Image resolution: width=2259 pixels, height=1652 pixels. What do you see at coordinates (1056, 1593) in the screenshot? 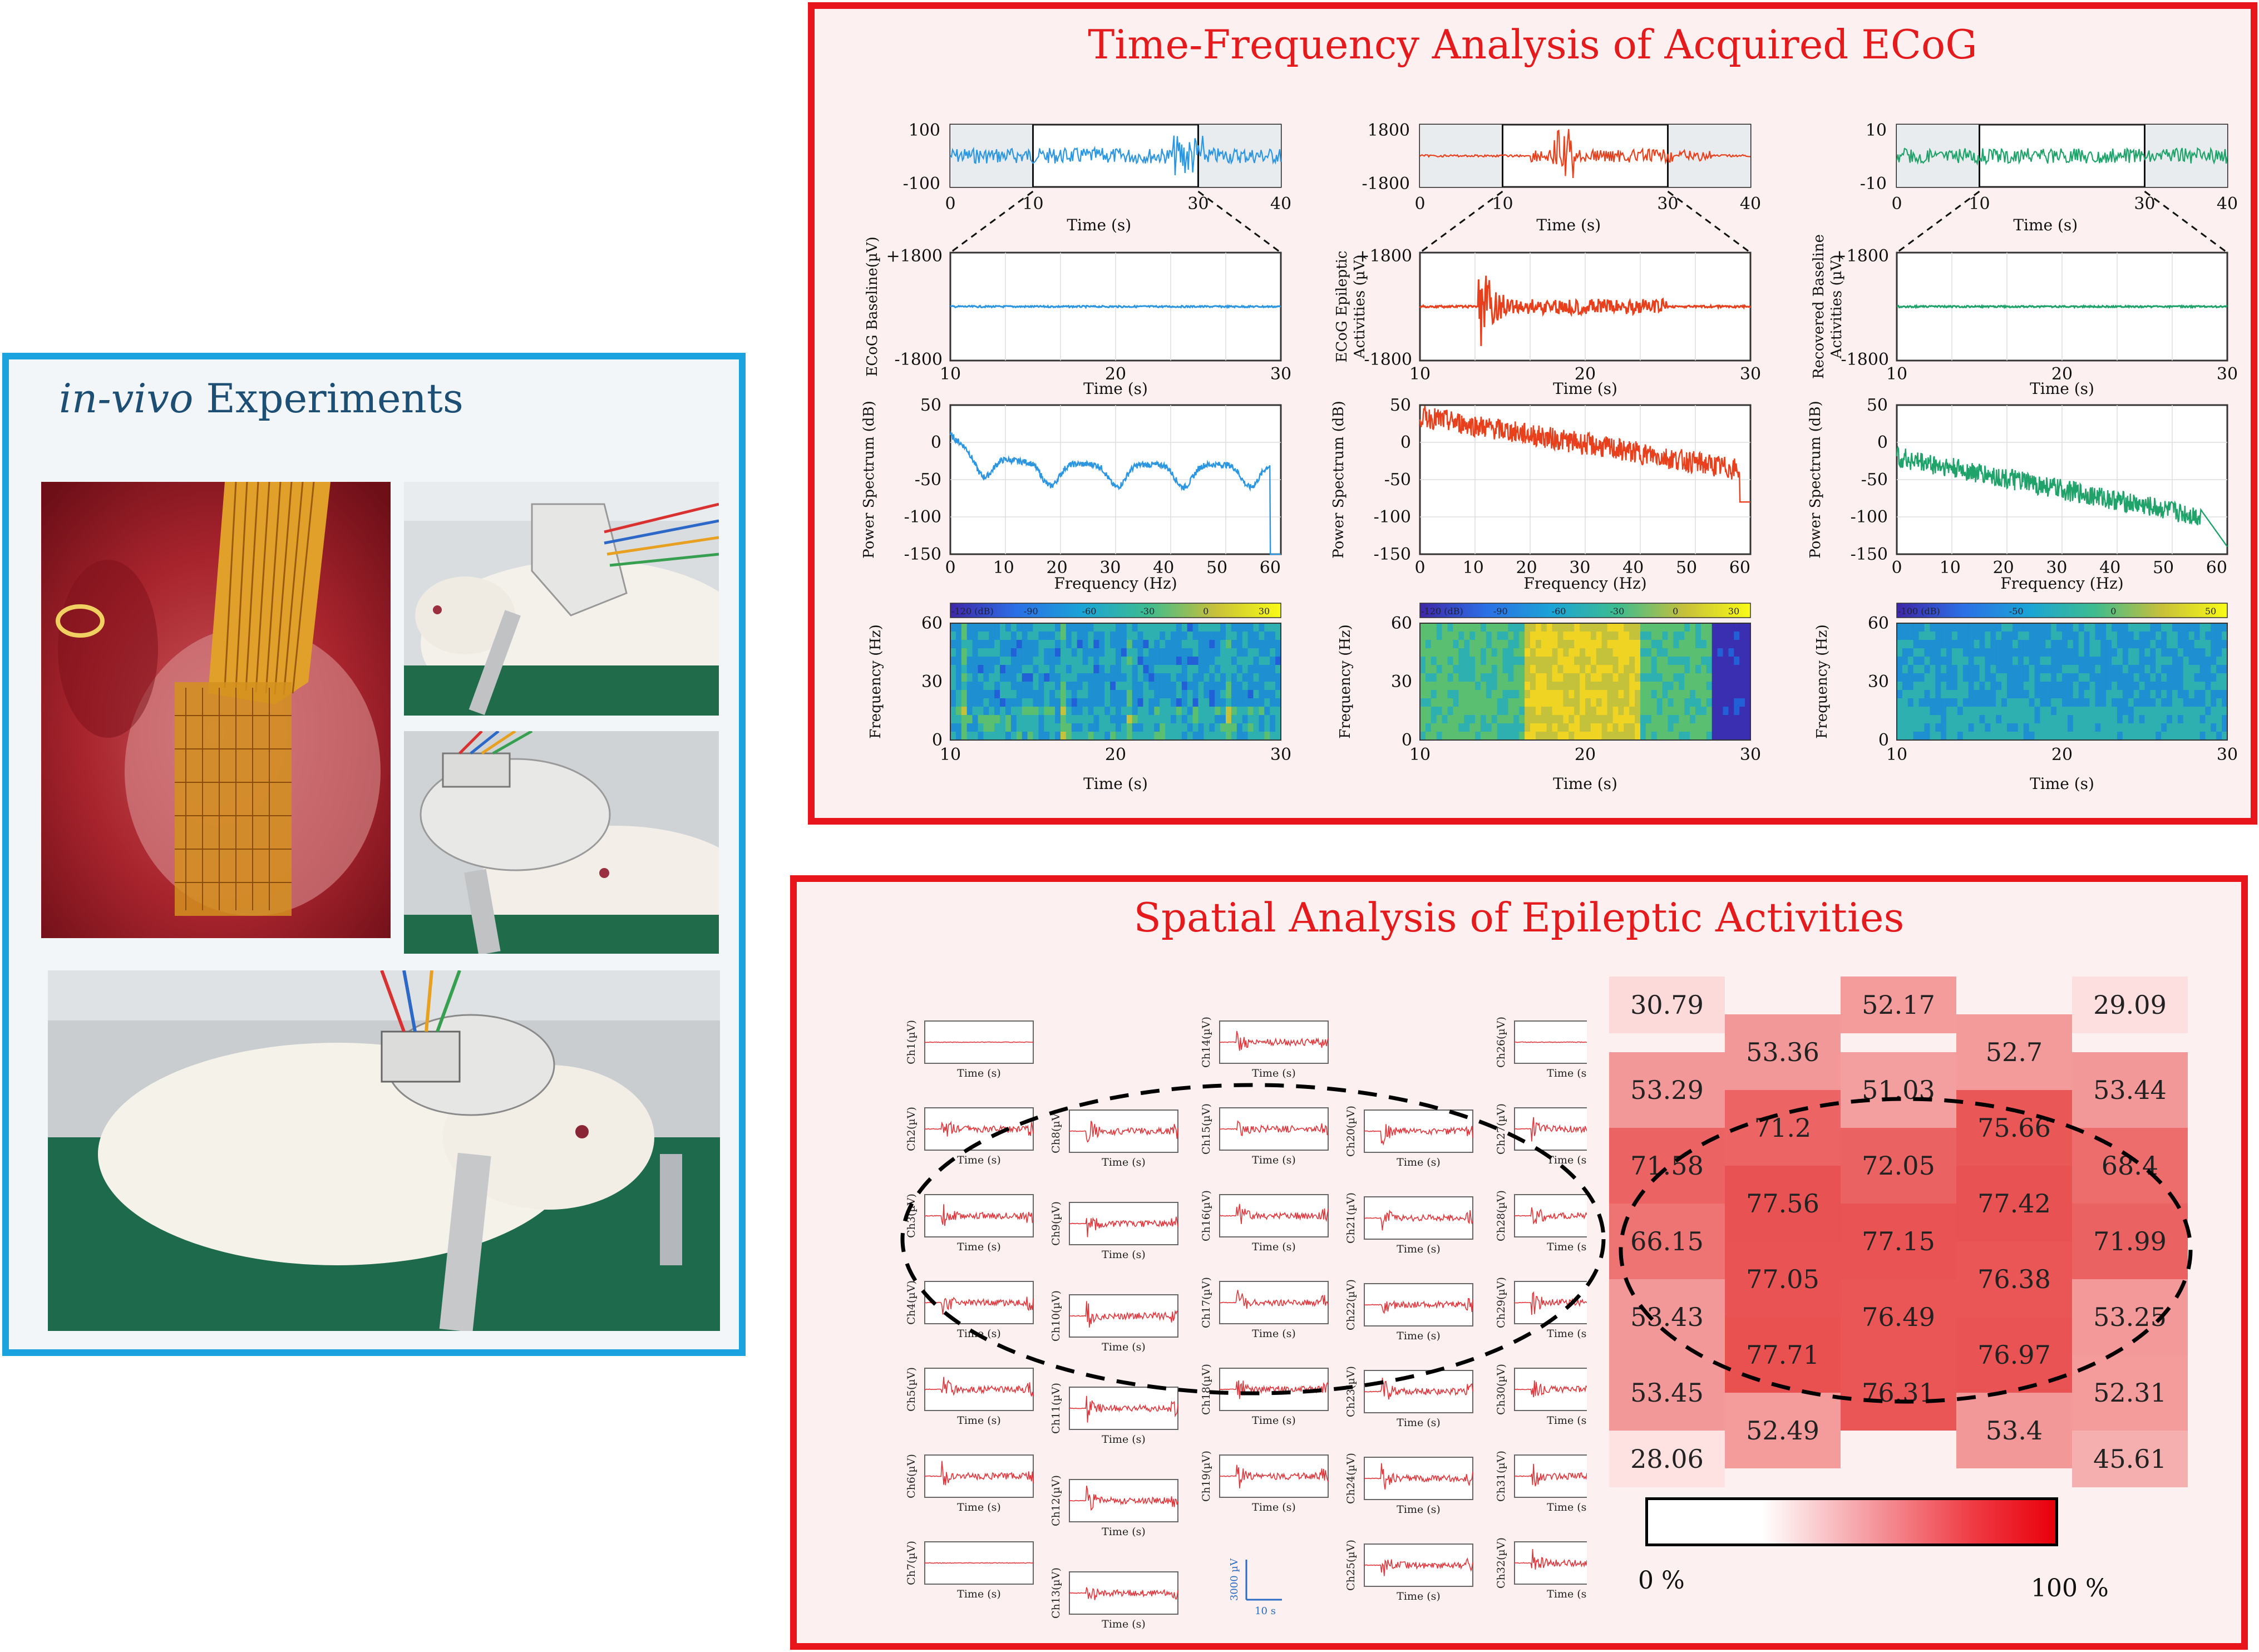
I see `channel-label: Ch13(µV)` at bounding box center [1056, 1593].